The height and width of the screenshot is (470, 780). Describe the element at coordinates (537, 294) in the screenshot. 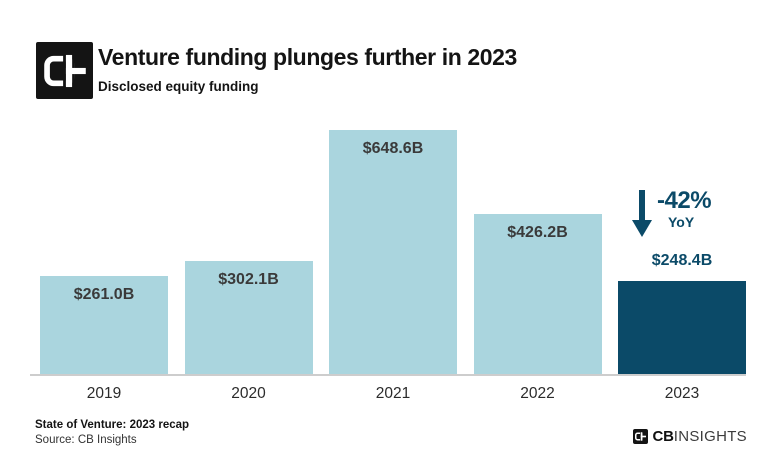

I see `bar-2022: $426.2B` at that location.